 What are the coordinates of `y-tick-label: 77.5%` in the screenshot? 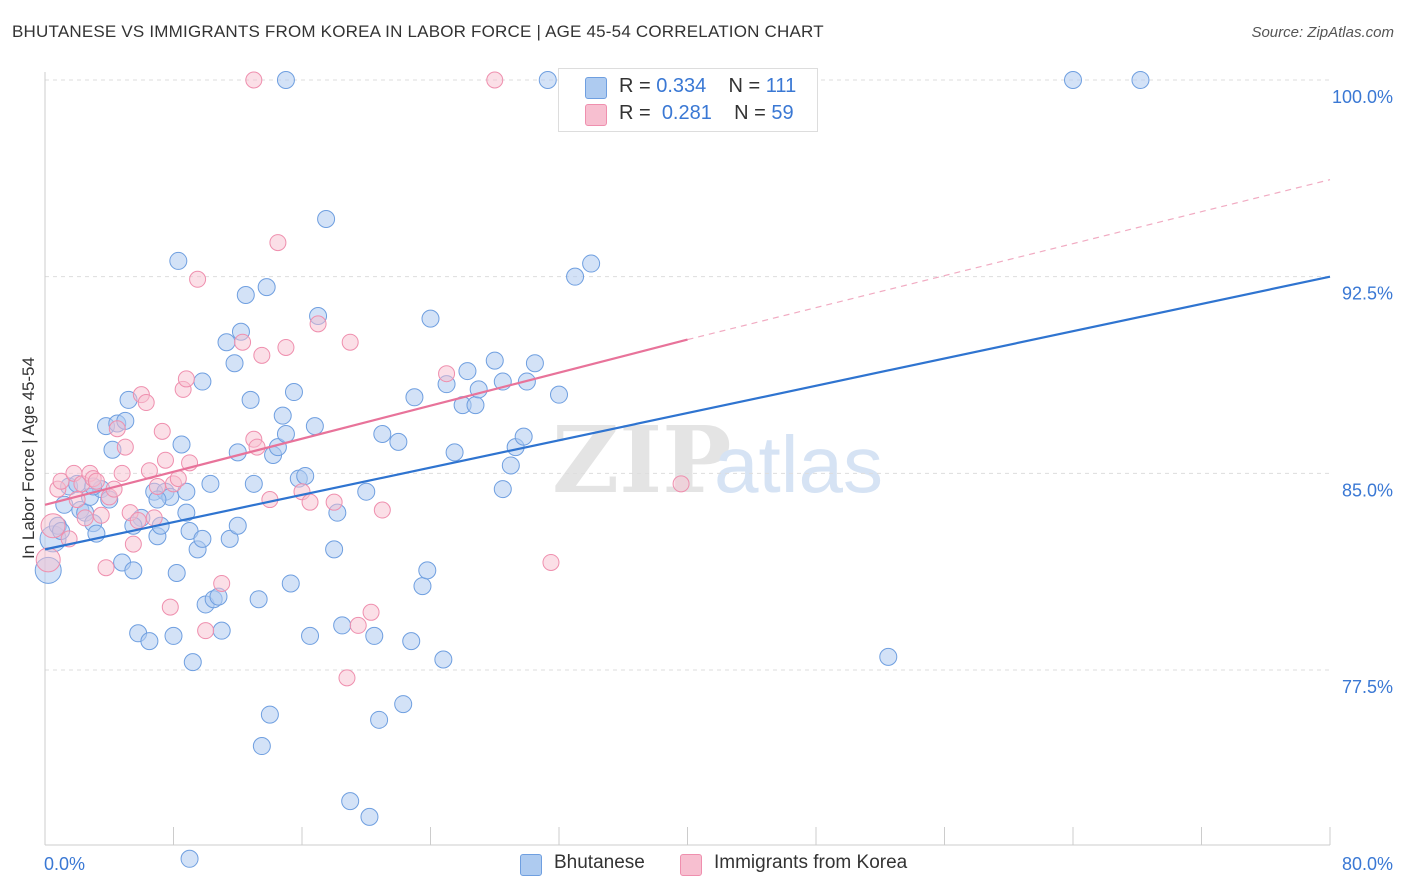 It's located at (1367, 687).